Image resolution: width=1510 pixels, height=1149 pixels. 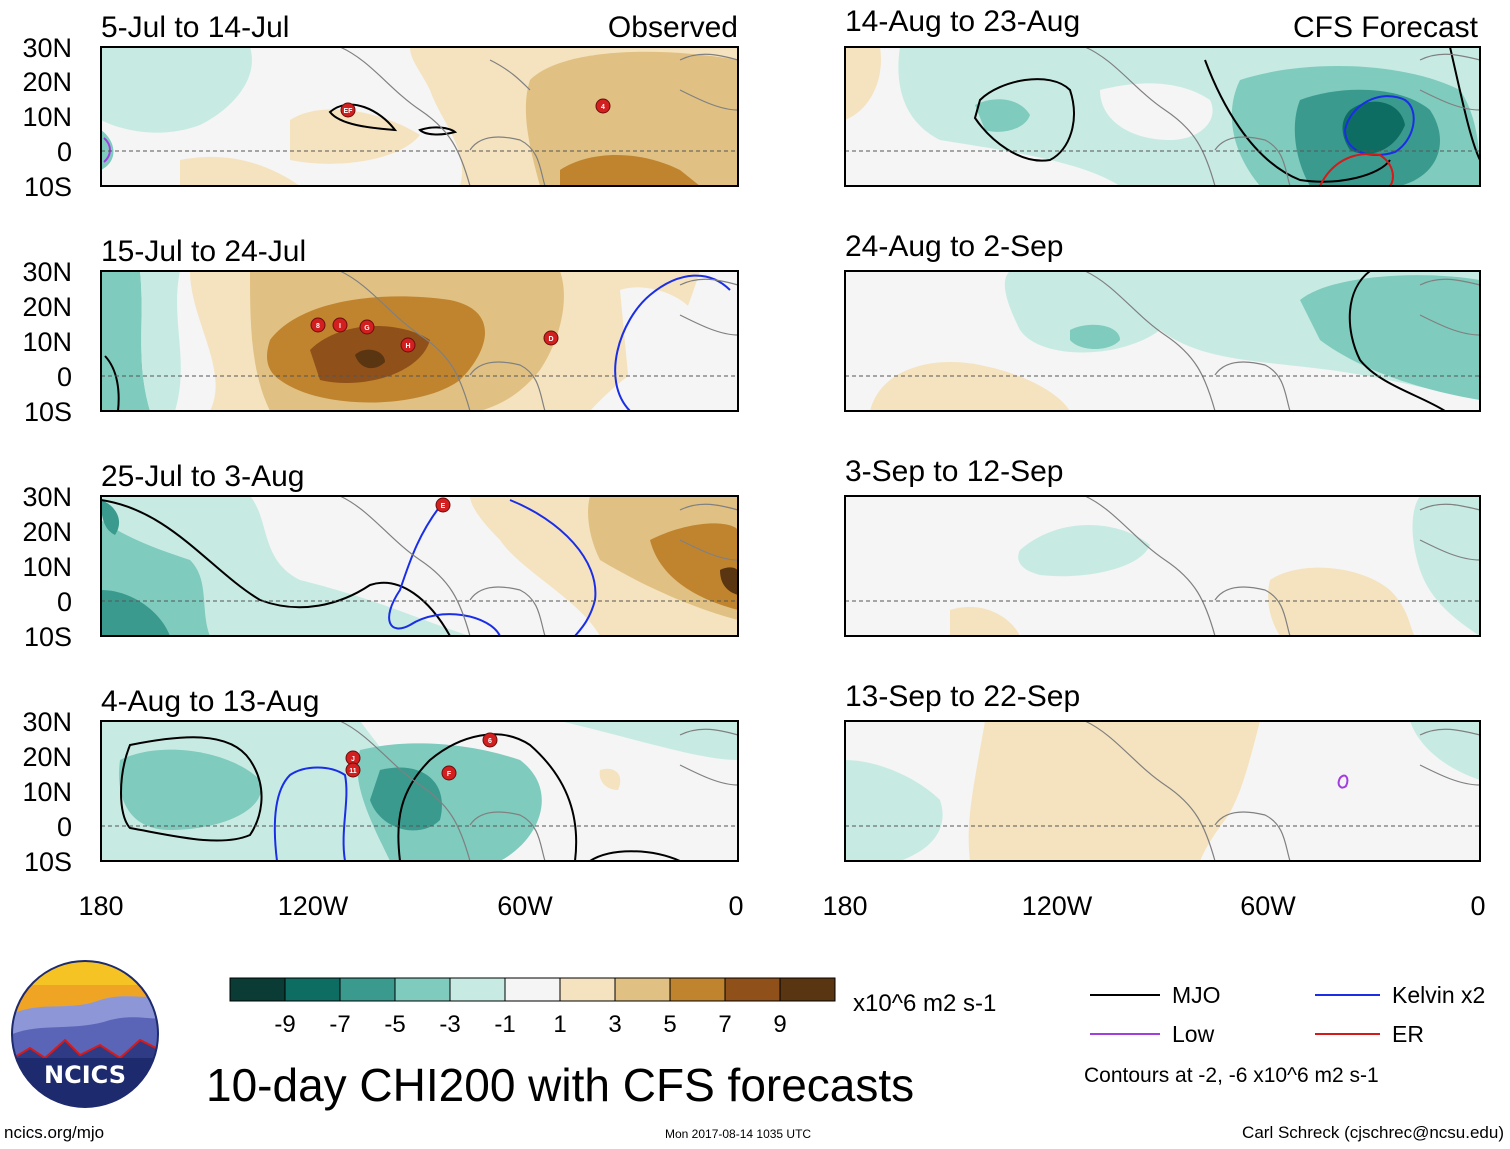 What do you see at coordinates (339, 1024) in the screenshot?
I see `colorbar-tick-label: -7` at bounding box center [339, 1024].